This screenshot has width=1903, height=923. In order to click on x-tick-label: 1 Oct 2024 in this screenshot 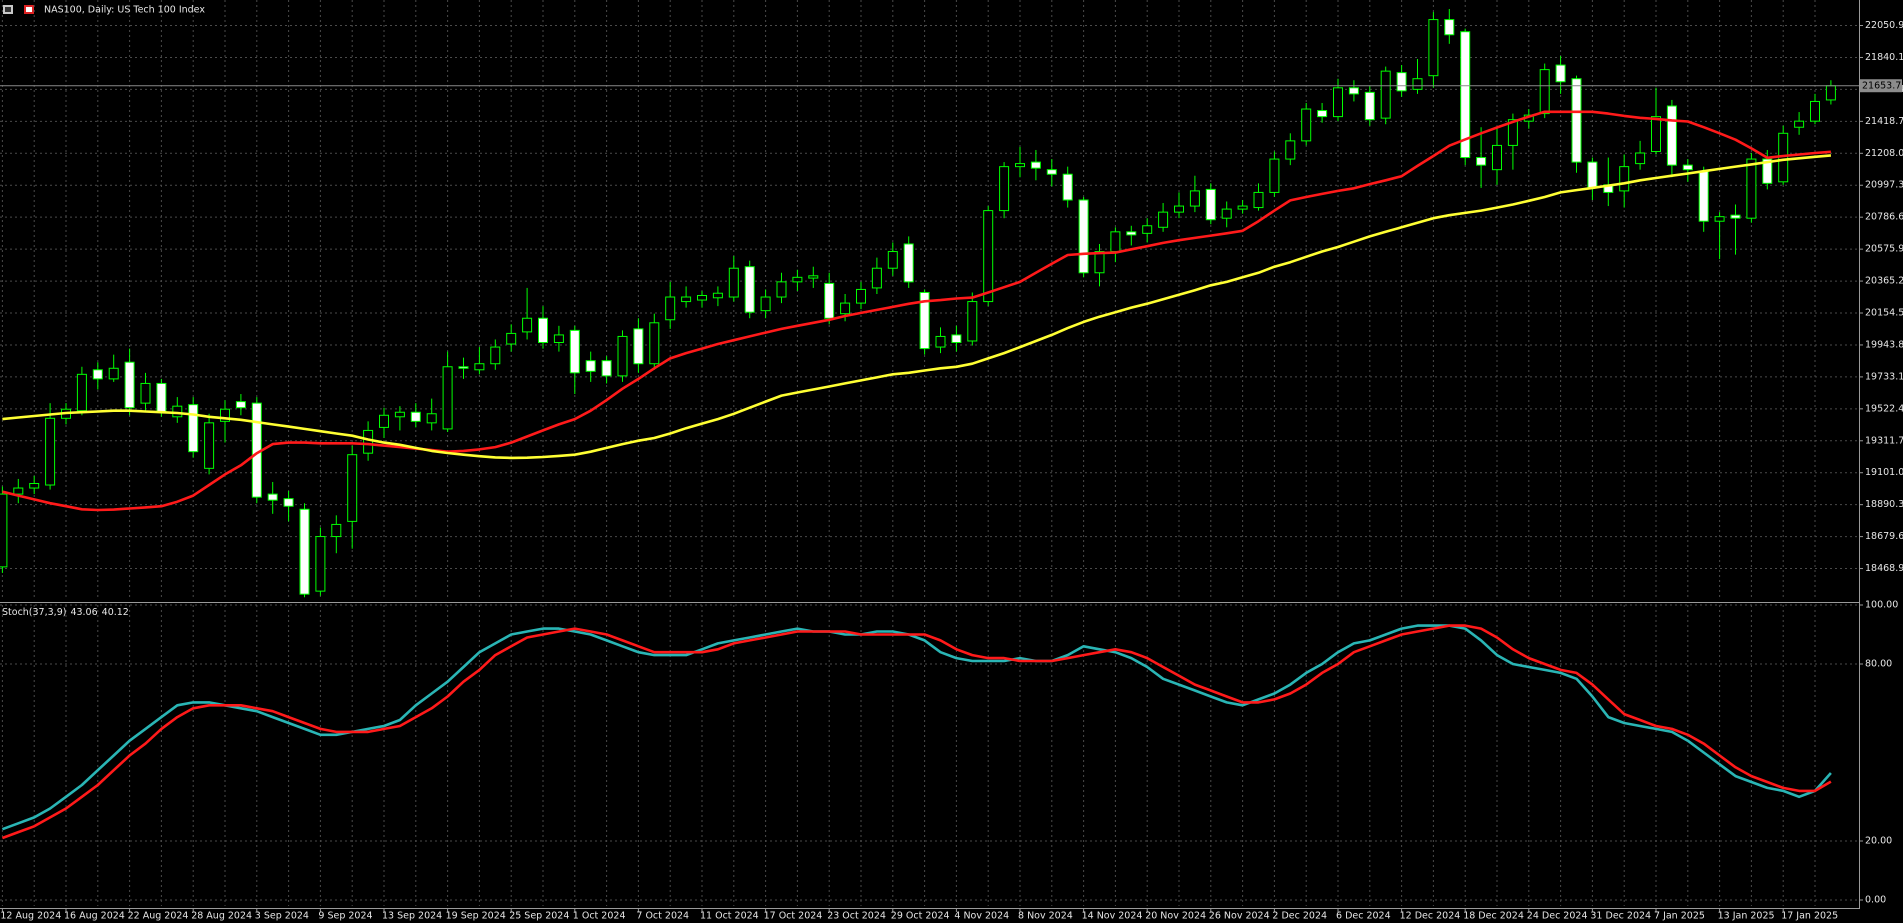, I will do `click(599, 916)`.